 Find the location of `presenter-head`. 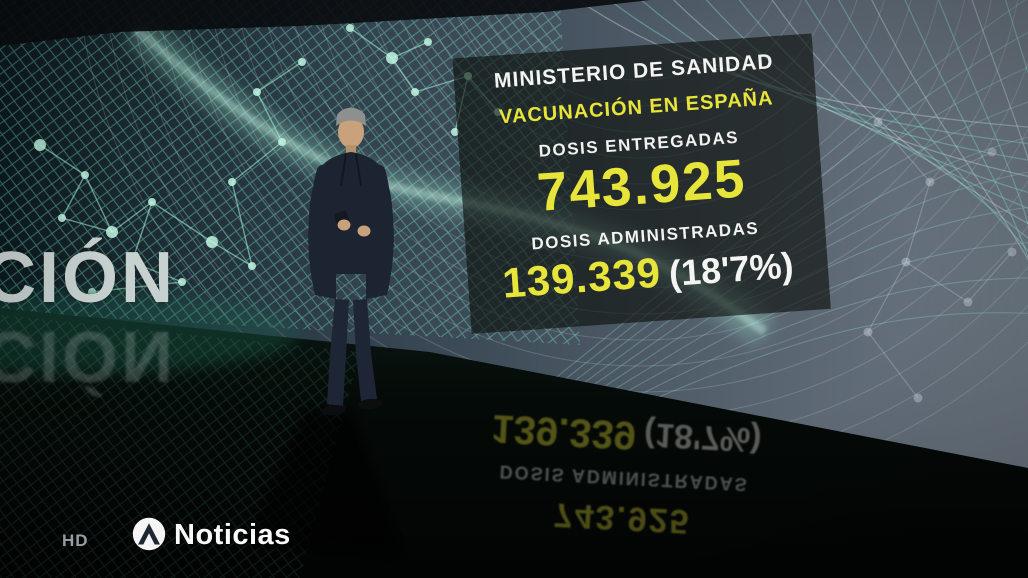

presenter-head is located at coordinates (351, 132).